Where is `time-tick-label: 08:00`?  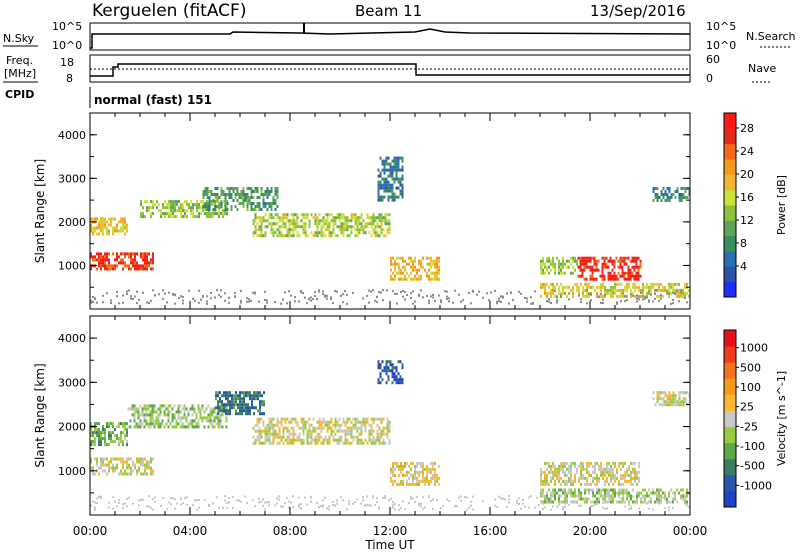
time-tick-label: 08:00 is located at coordinates (290, 531).